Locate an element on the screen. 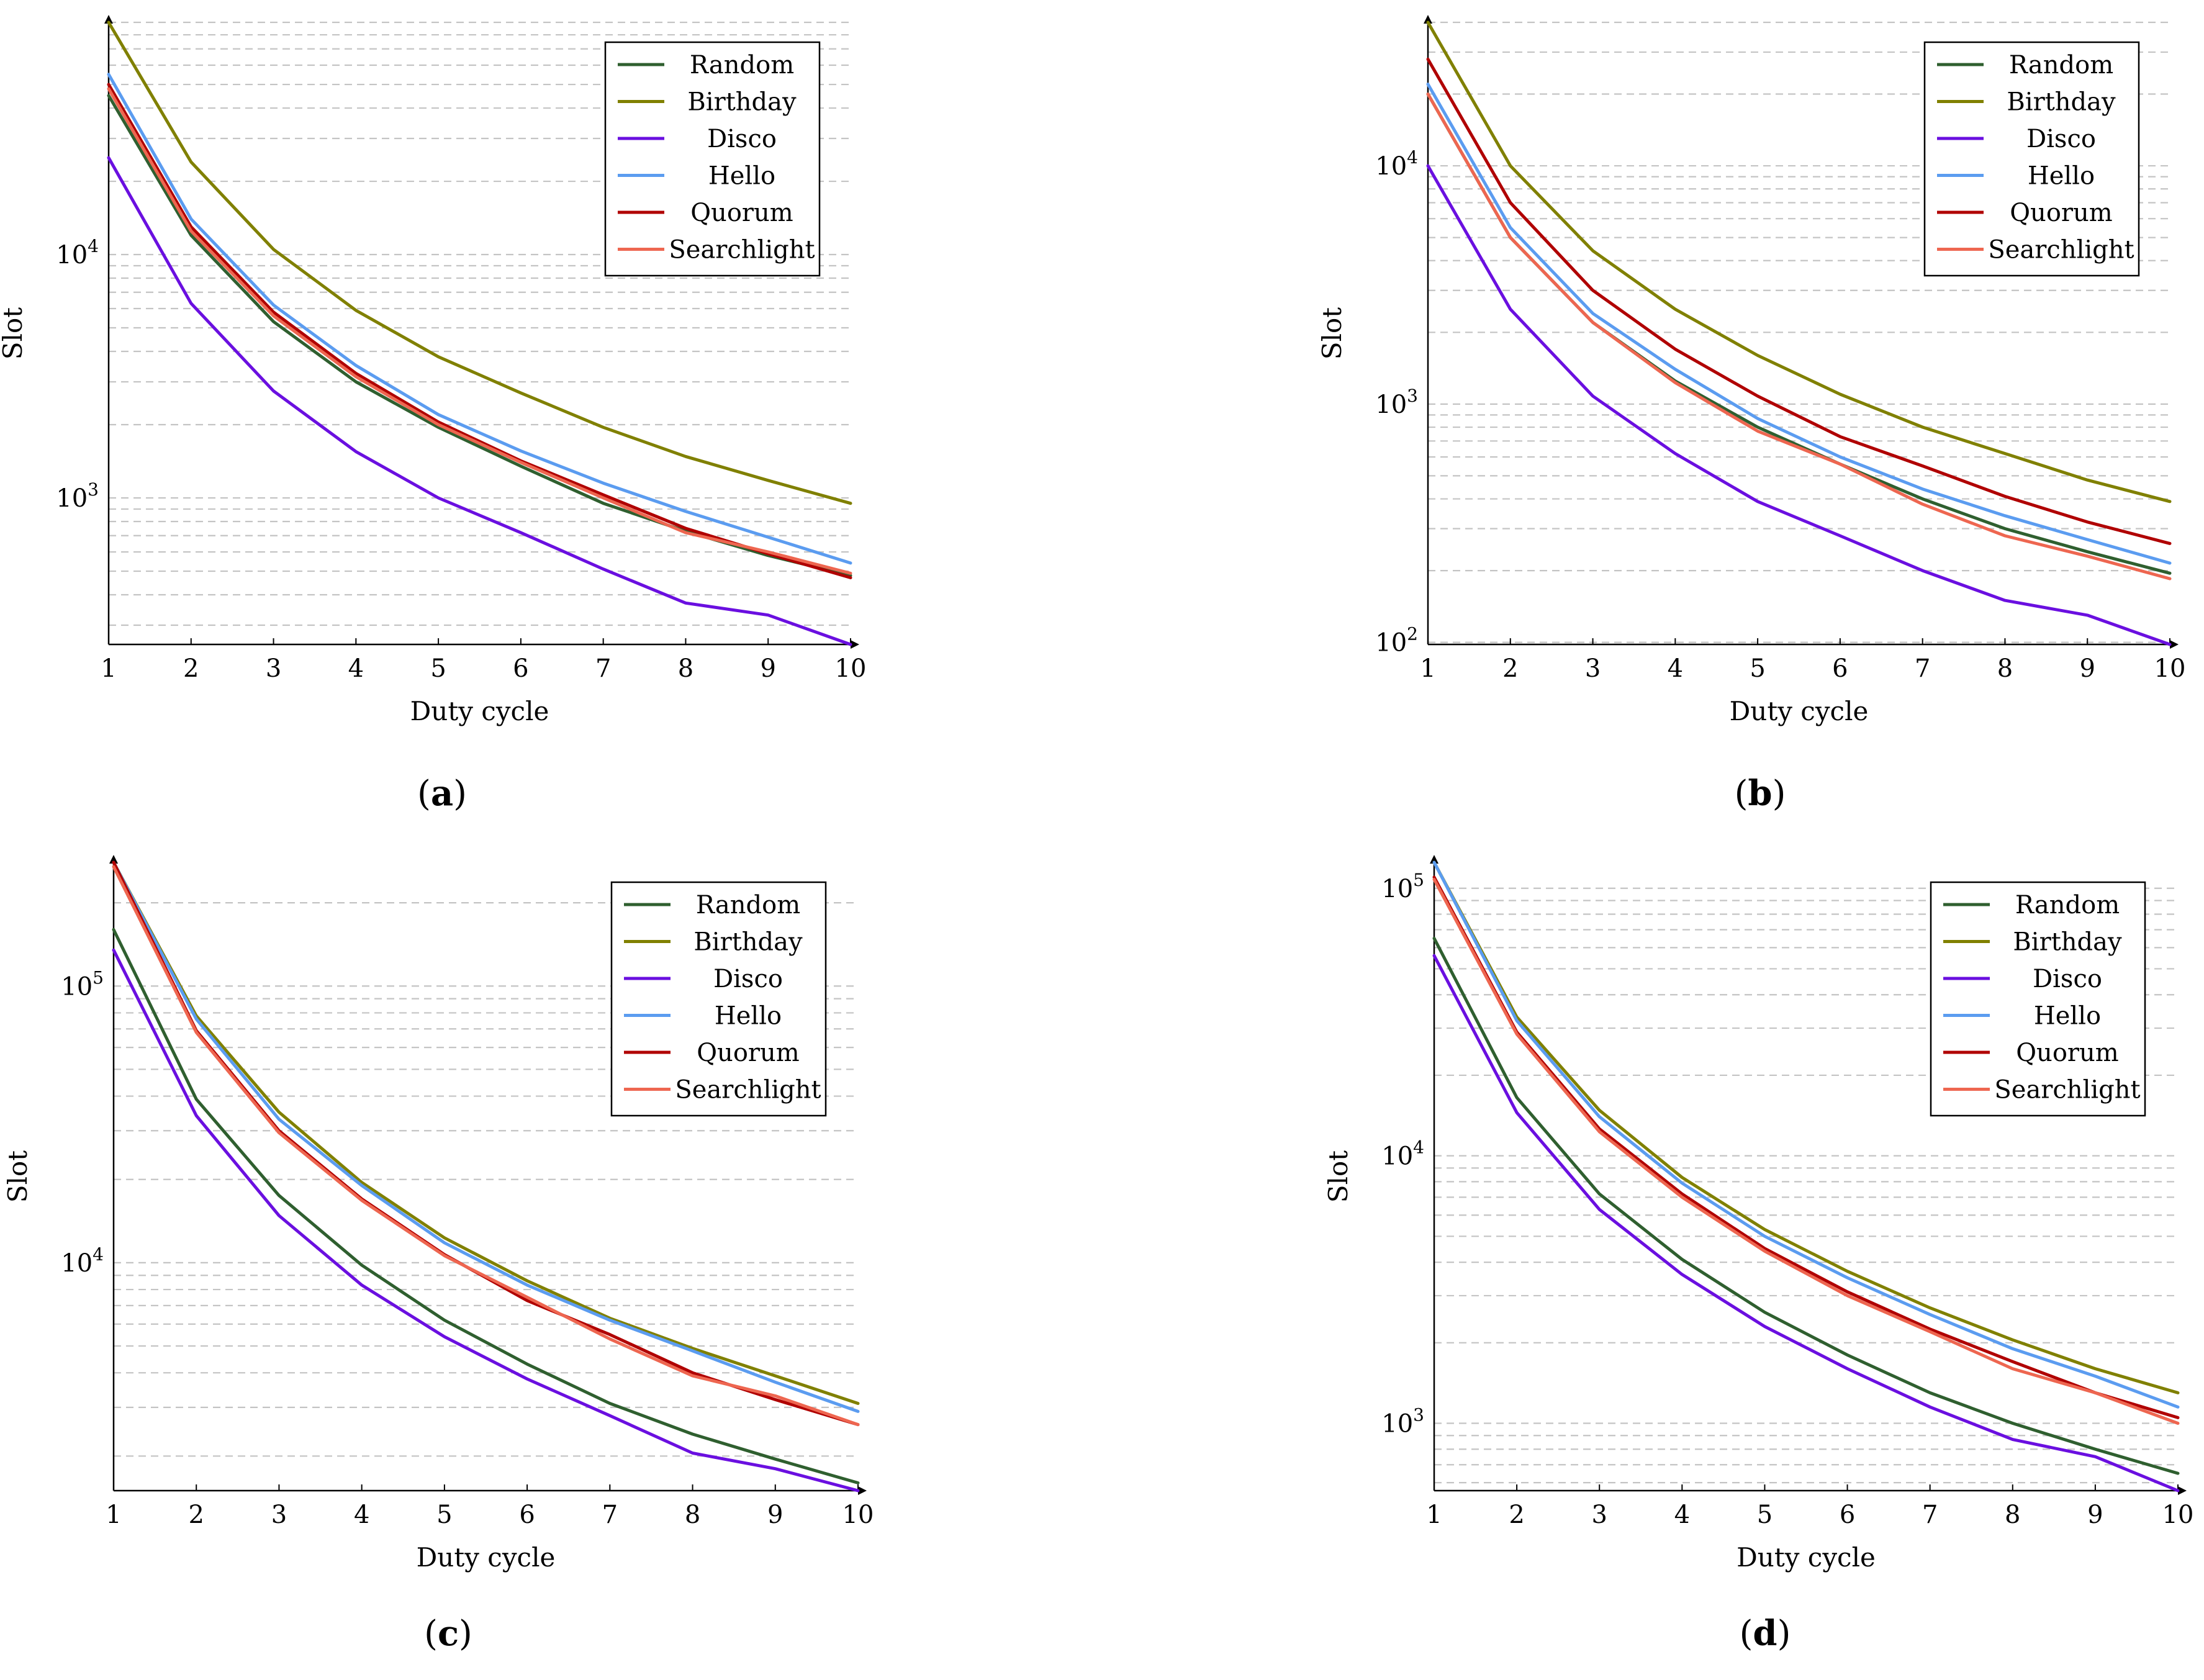 This screenshot has height=1680, width=2204. series-line-quorum is located at coordinates (1799, 301).